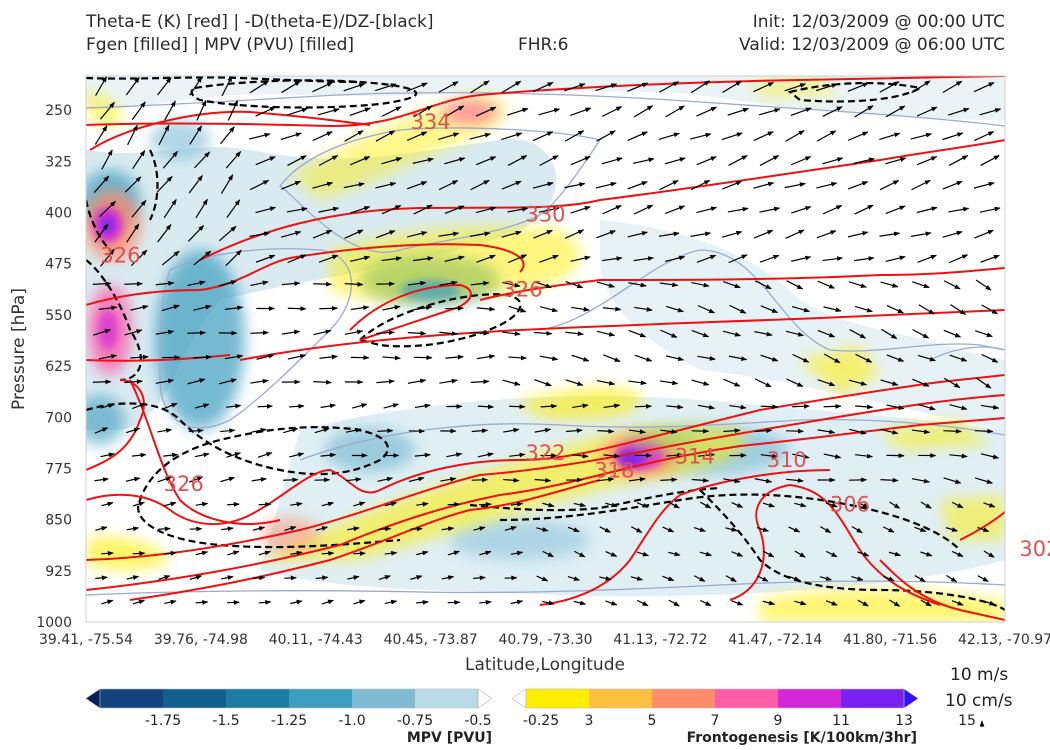  Describe the element at coordinates (904, 721) in the screenshot. I see `fgen-tick-label: 13` at that location.